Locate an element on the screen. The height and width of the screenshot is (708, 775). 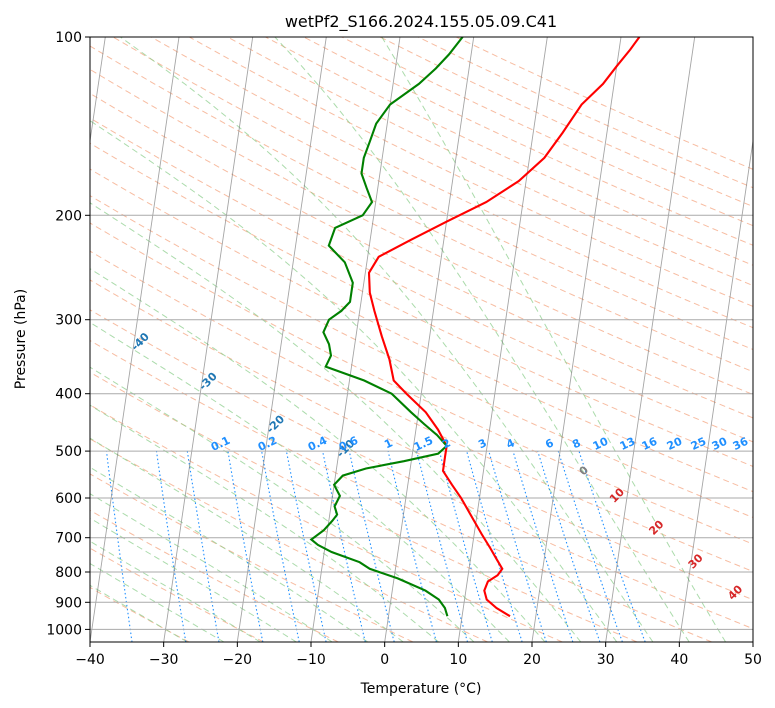
mixing-ratio-label: 20 is located at coordinates (675, 444).